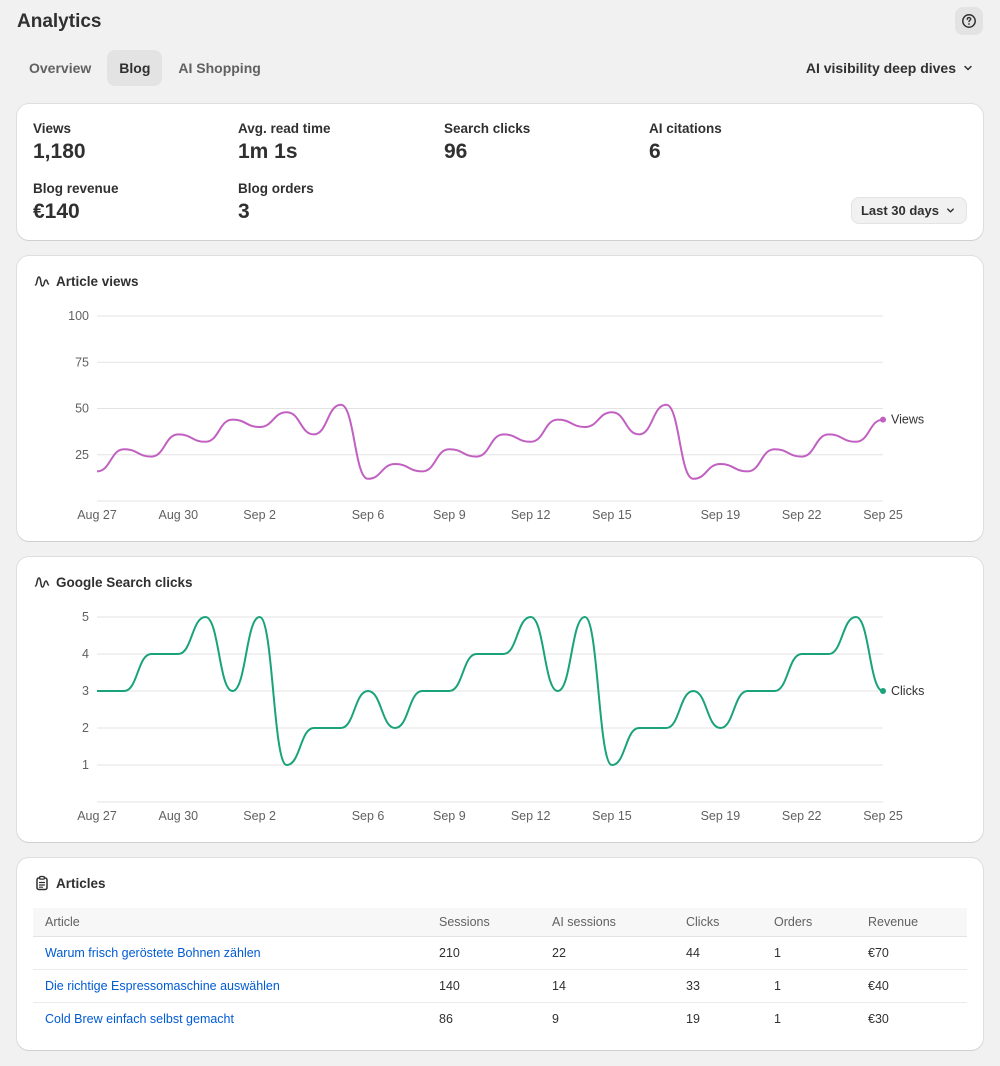 Image resolution: width=1000 pixels, height=1066 pixels. I want to click on y-tick-label: 5, so click(85, 617).